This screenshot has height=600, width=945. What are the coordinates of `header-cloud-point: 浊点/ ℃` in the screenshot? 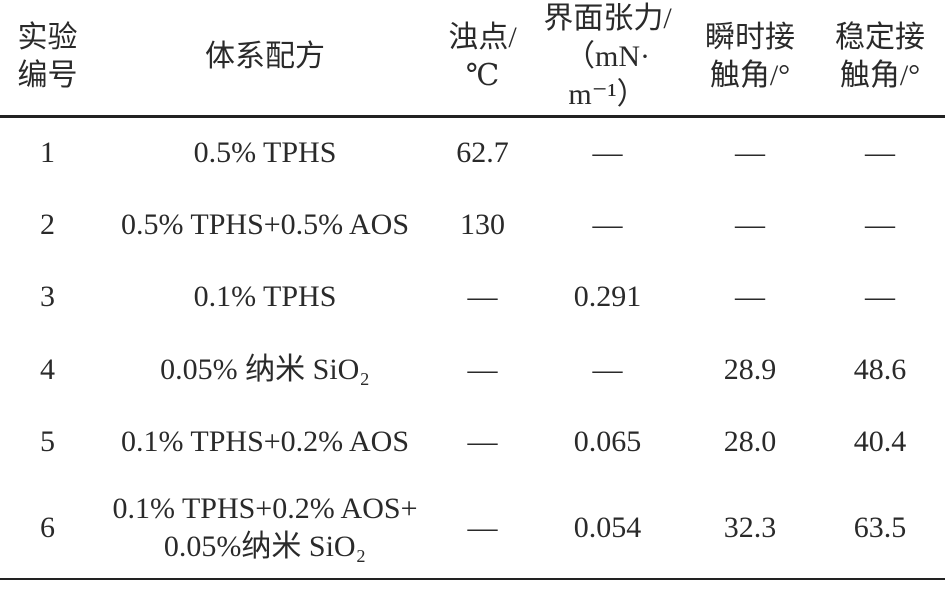 It's located at (482, 59).